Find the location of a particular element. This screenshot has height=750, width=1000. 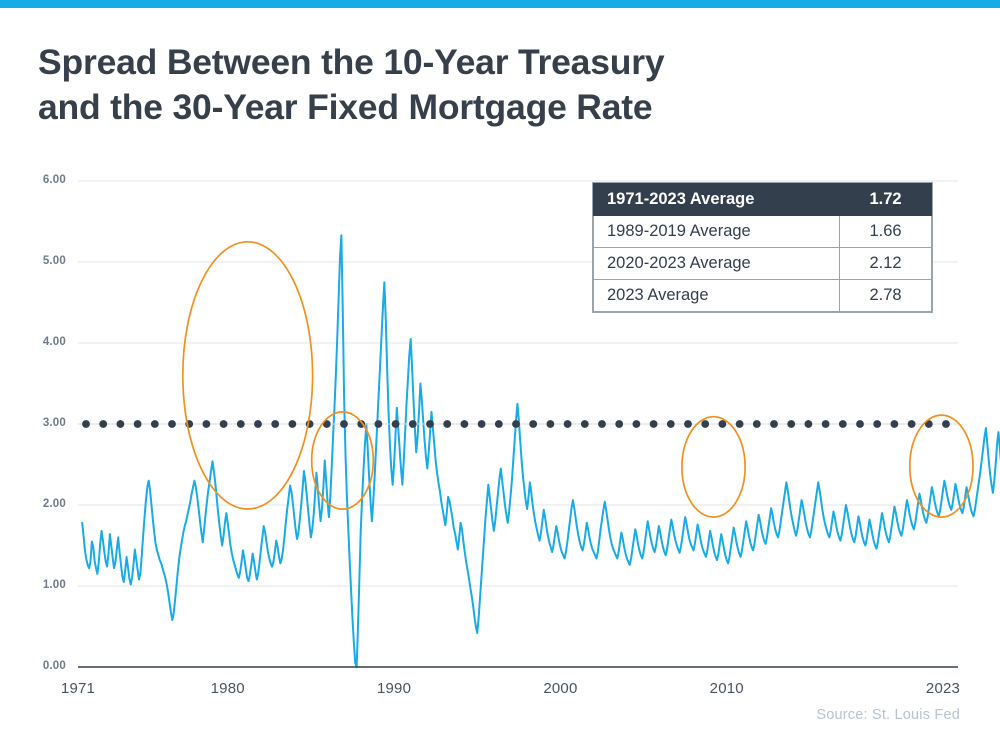

table-row: 2023 Average 2.78 is located at coordinates (762, 295).